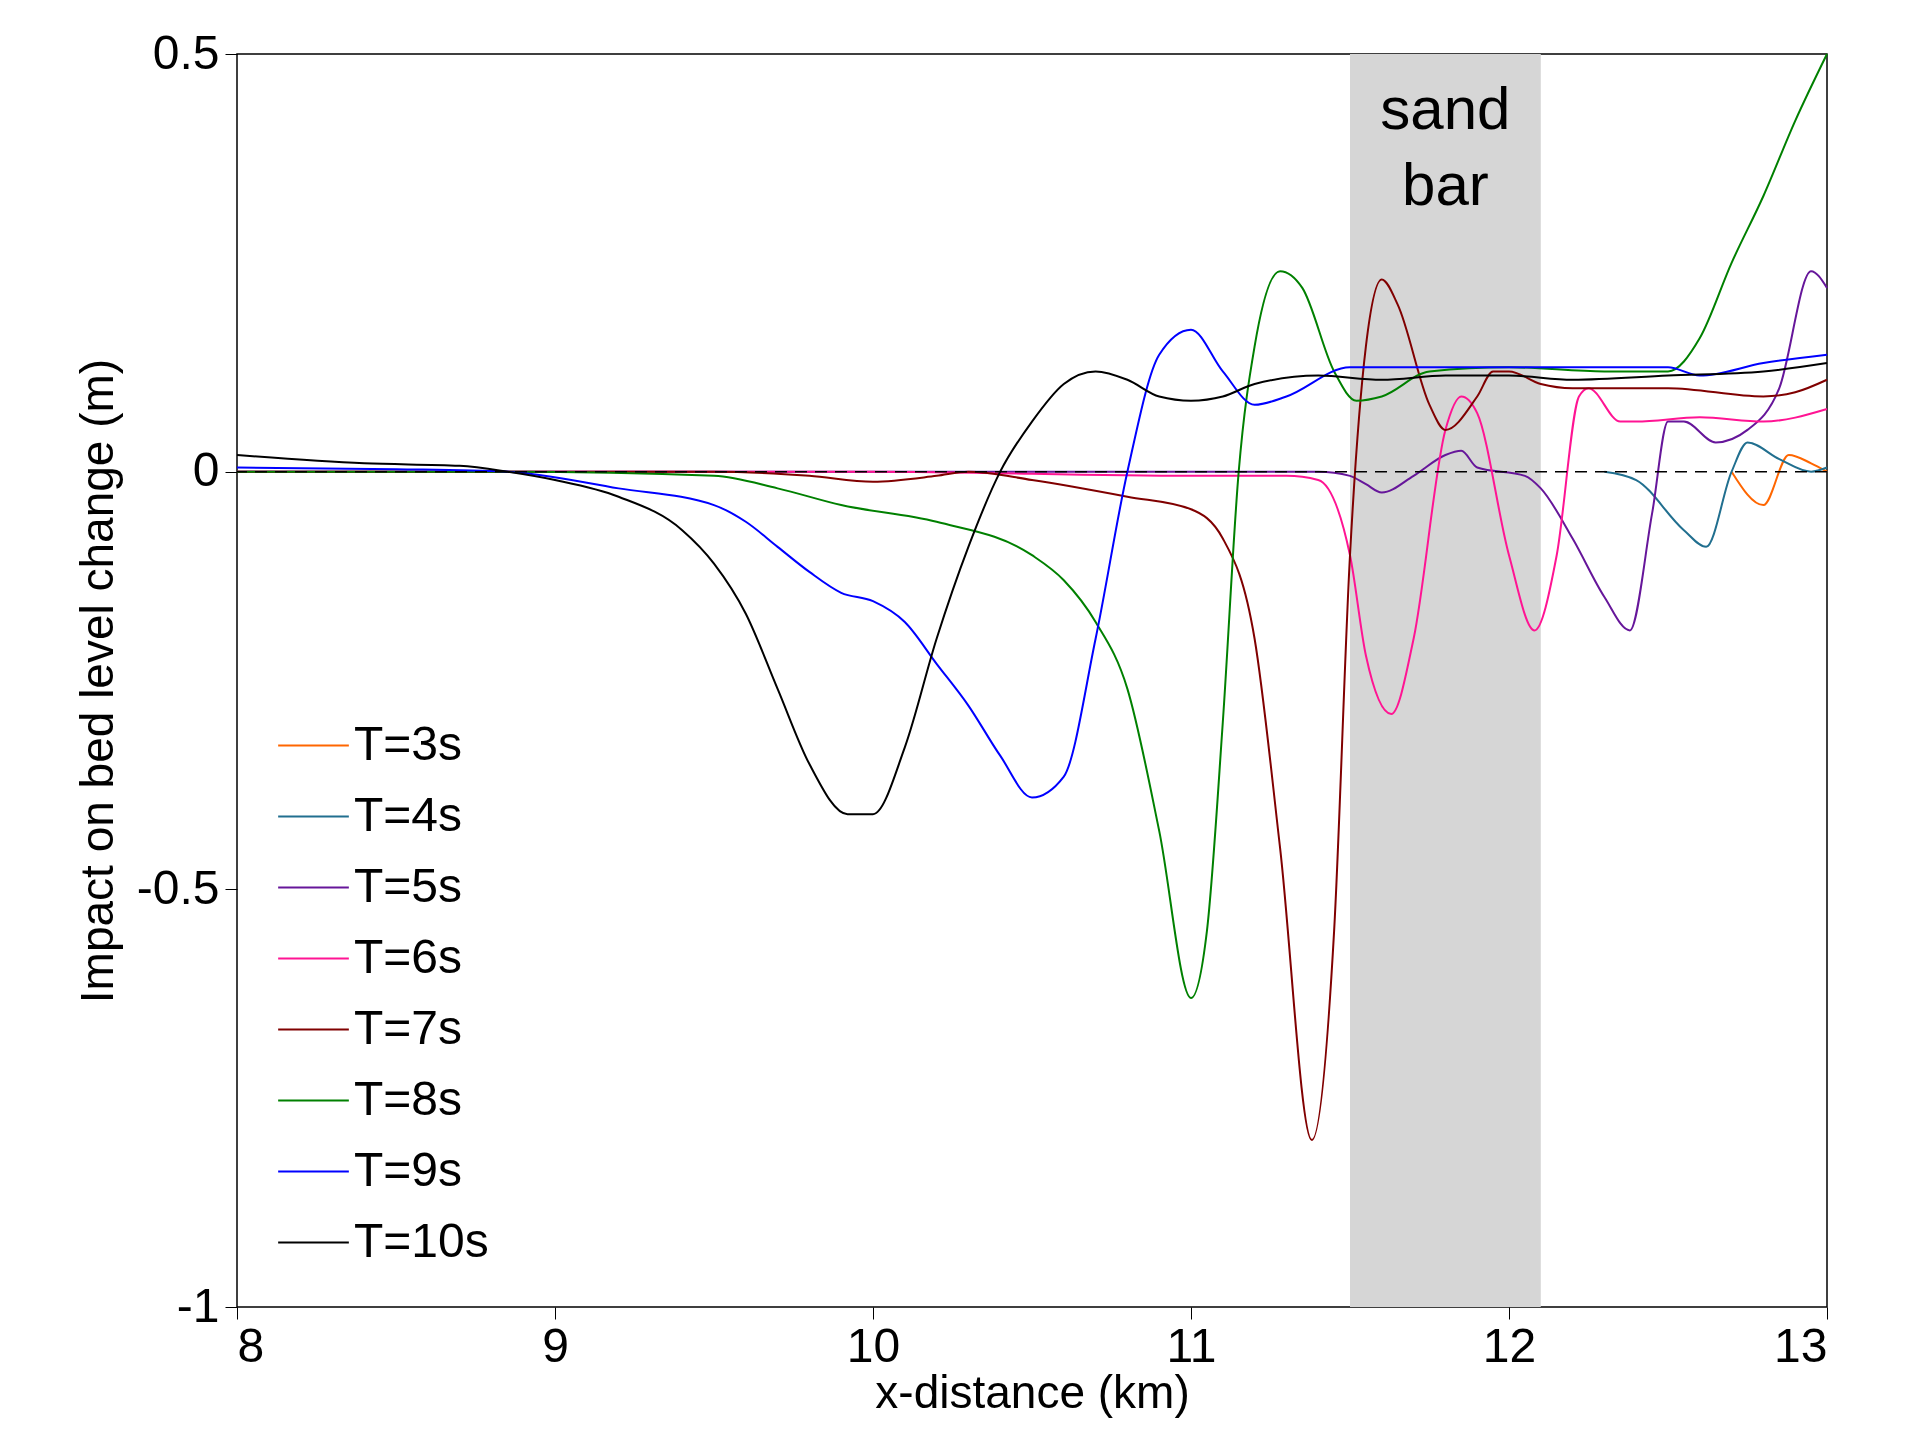 This screenshot has width=1924, height=1440. What do you see at coordinates (408, 814) in the screenshot?
I see `legend-label: T=4s` at bounding box center [408, 814].